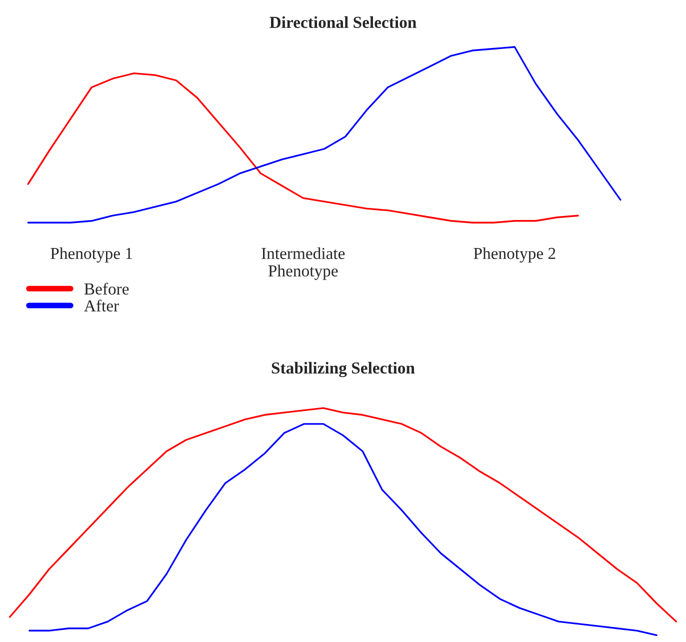  Describe the element at coordinates (303, 263) in the screenshot. I see `x-tick-label: Intermediate Phenotype` at that location.